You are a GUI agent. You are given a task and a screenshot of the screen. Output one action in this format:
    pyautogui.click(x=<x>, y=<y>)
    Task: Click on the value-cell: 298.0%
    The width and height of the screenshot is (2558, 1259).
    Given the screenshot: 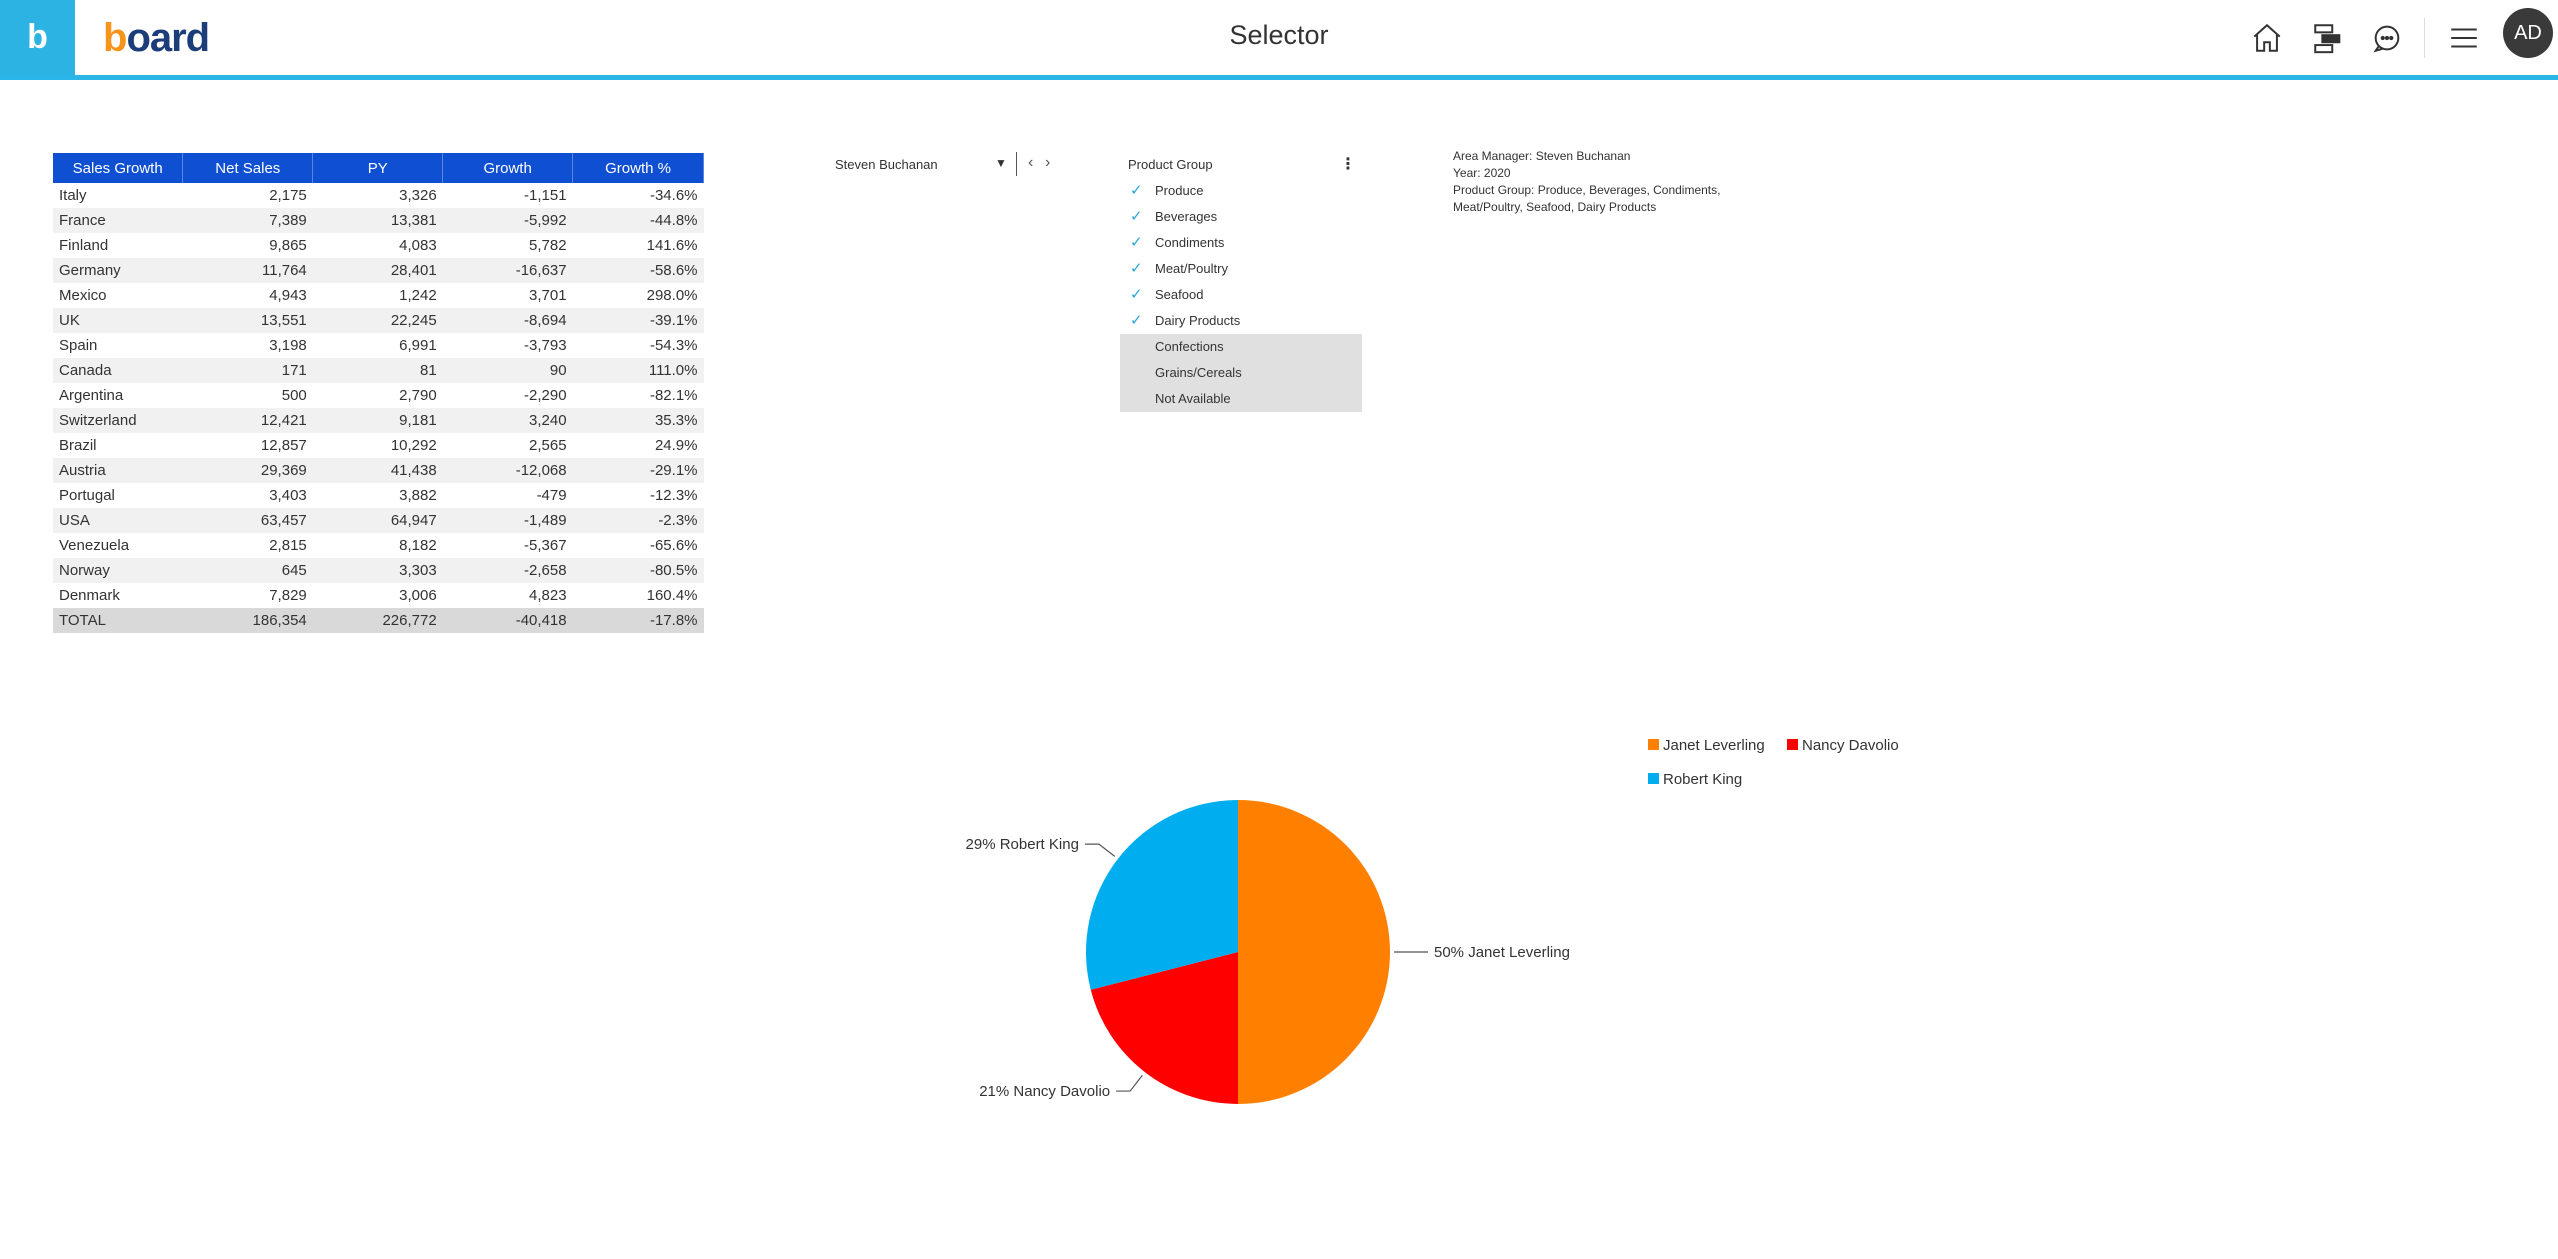 What is the action you would take?
    pyautogui.click(x=638, y=295)
    